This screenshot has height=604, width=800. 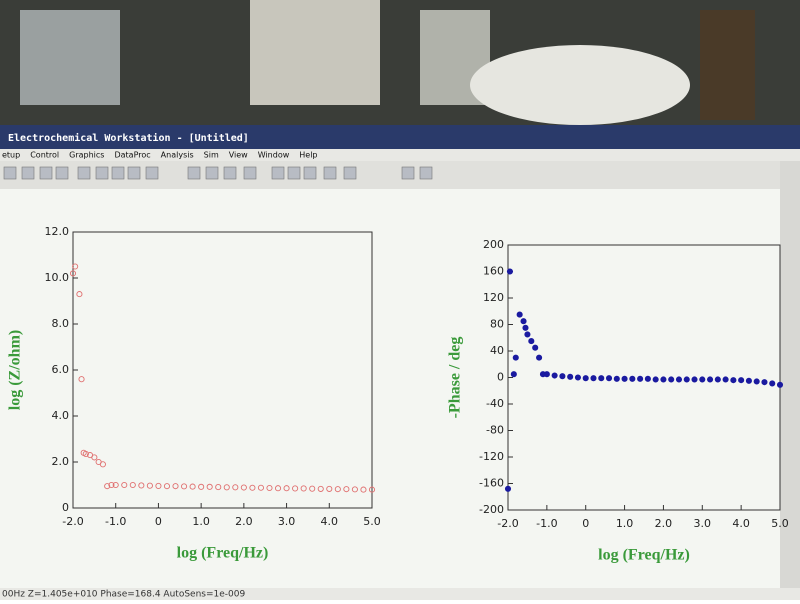 What do you see at coordinates (61, 323) in the screenshot?
I see `y-tick-label: 8.0` at bounding box center [61, 323].